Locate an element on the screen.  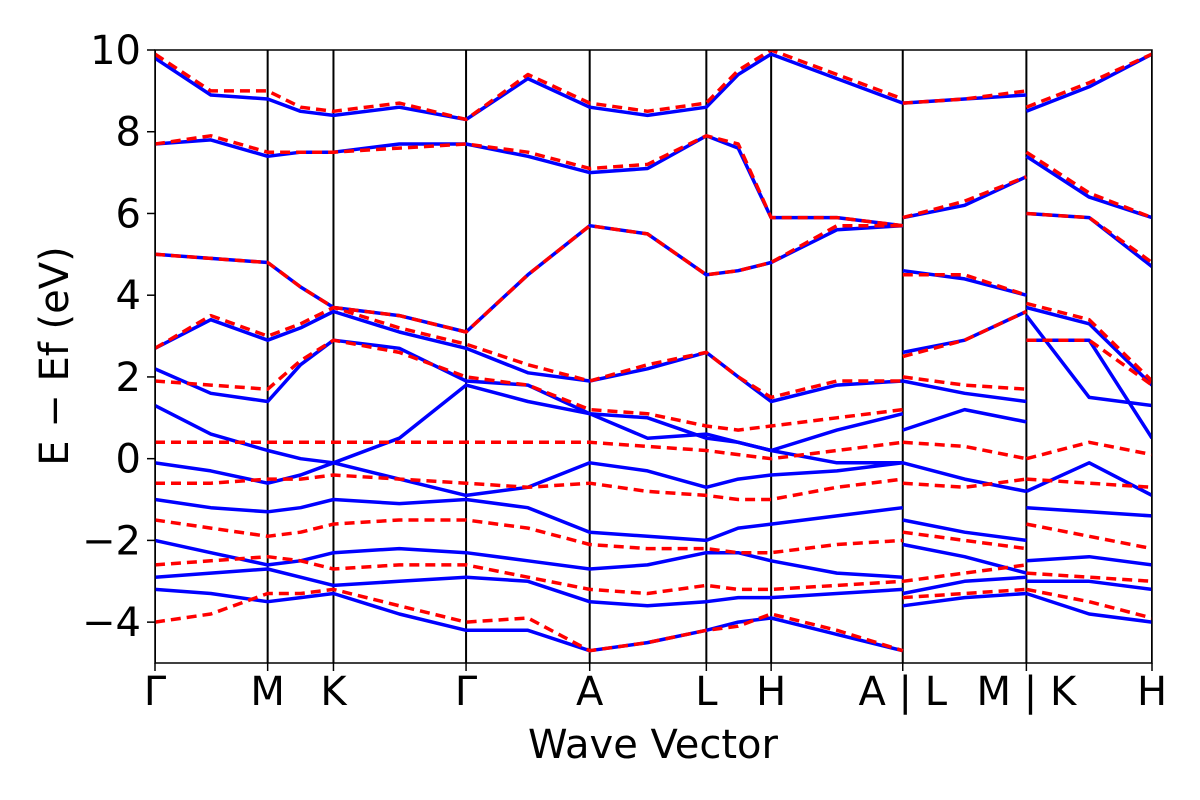
x-tick-label: K is located at coordinates (334, 692).